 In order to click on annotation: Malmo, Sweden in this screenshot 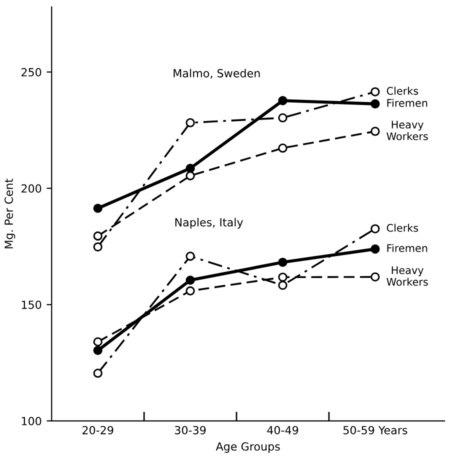, I will do `click(217, 73)`.